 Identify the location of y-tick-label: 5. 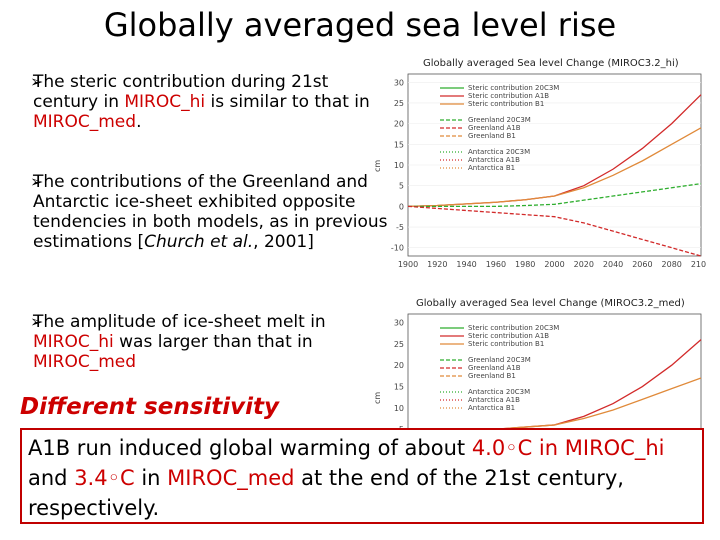
(401, 186).